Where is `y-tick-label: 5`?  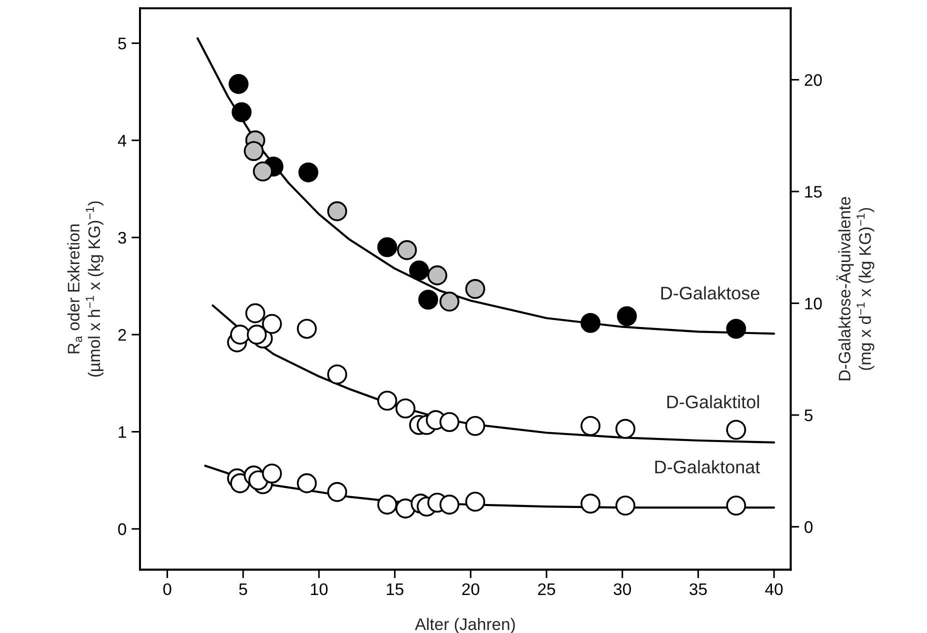
y-tick-label: 5 is located at coordinates (122, 44).